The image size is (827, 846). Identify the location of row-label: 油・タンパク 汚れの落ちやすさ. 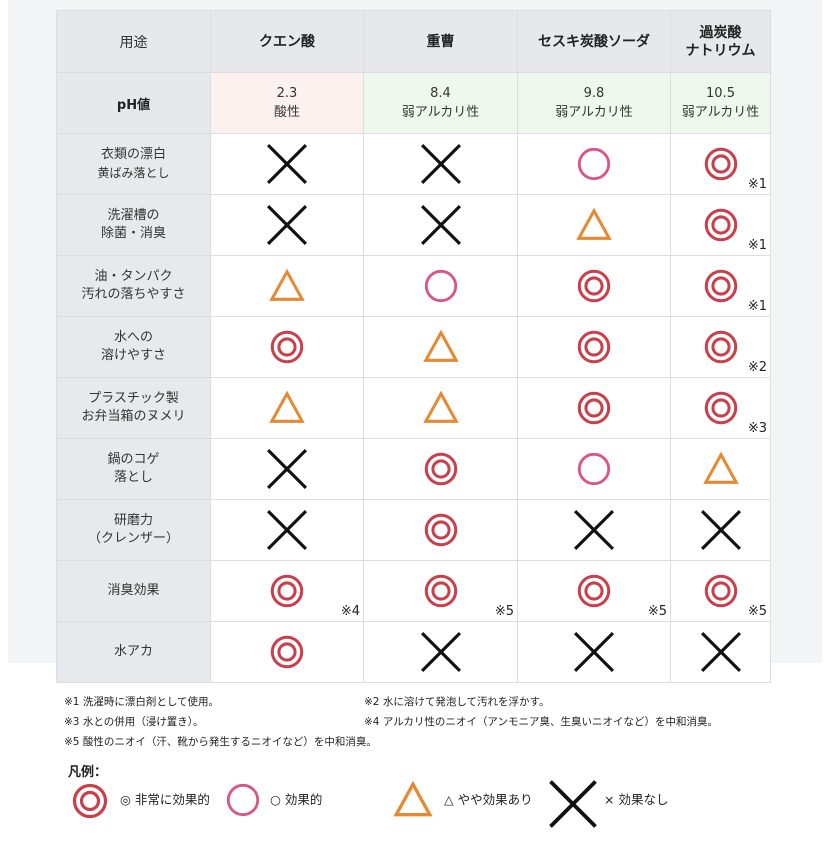
(133, 286).